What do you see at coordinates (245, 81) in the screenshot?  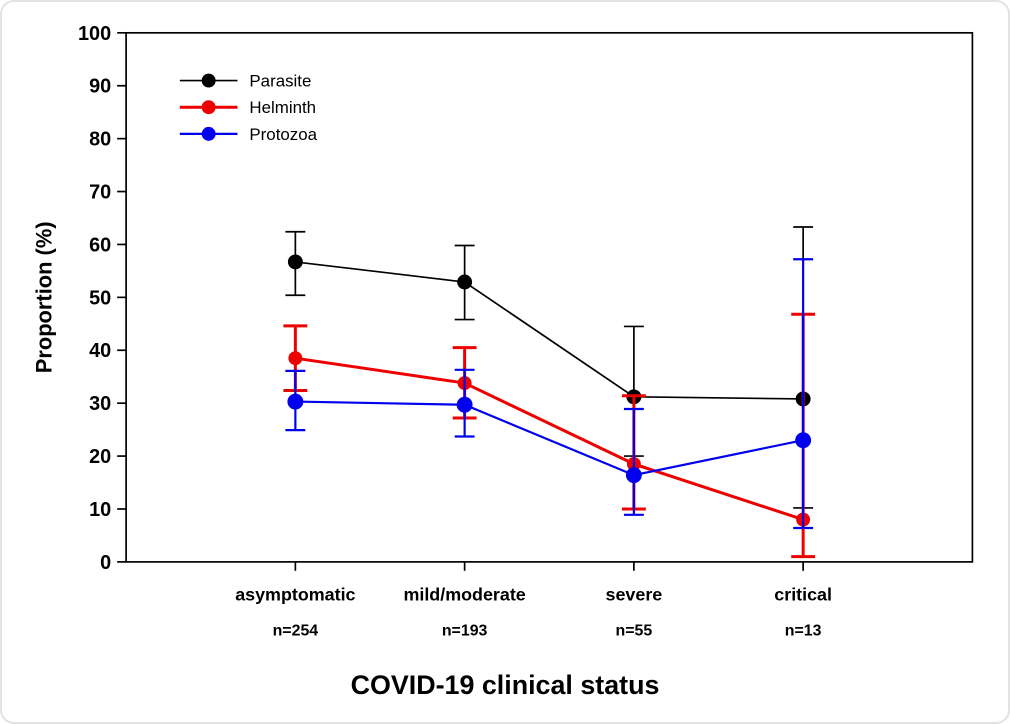 I see `legend-entry: Parasite` at bounding box center [245, 81].